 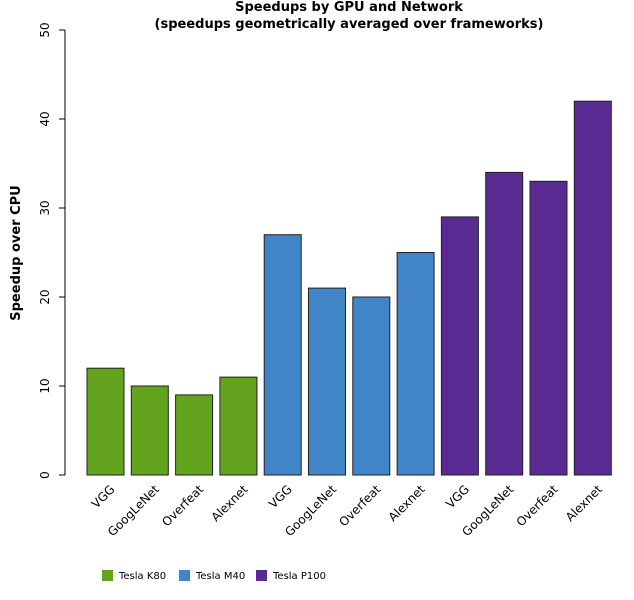 I want to click on y-tick-label: 0, so click(x=45, y=475).